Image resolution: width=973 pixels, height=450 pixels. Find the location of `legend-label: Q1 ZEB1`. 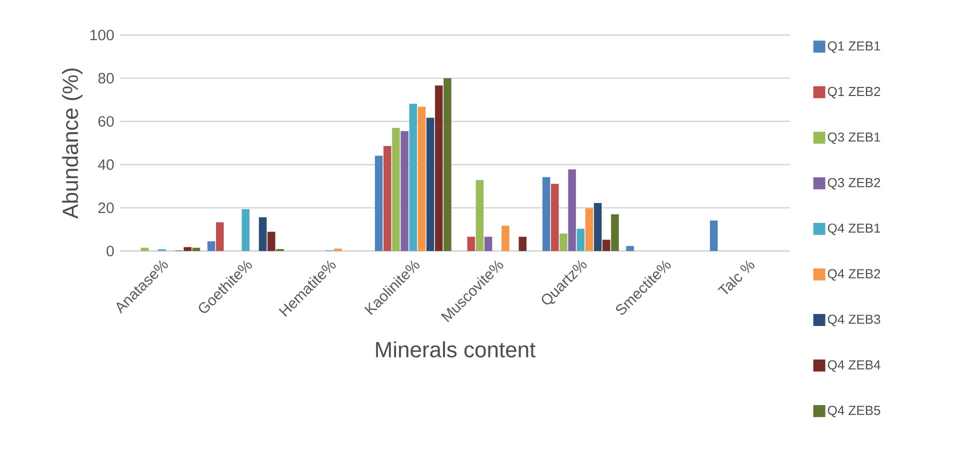

legend-label: Q1 ZEB1 is located at coordinates (854, 47).